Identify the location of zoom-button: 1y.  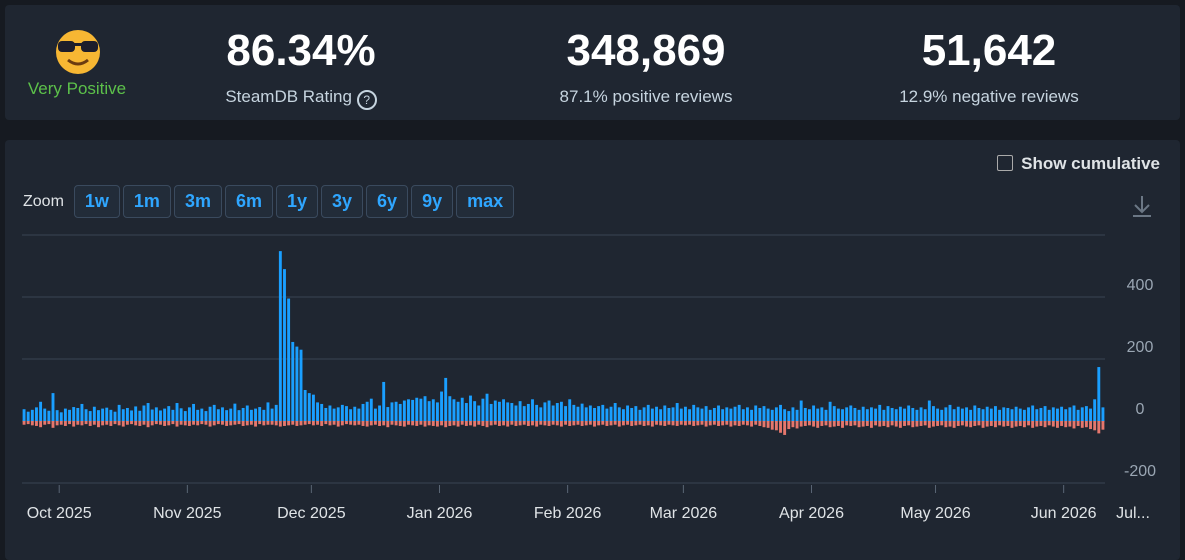
(296, 201).